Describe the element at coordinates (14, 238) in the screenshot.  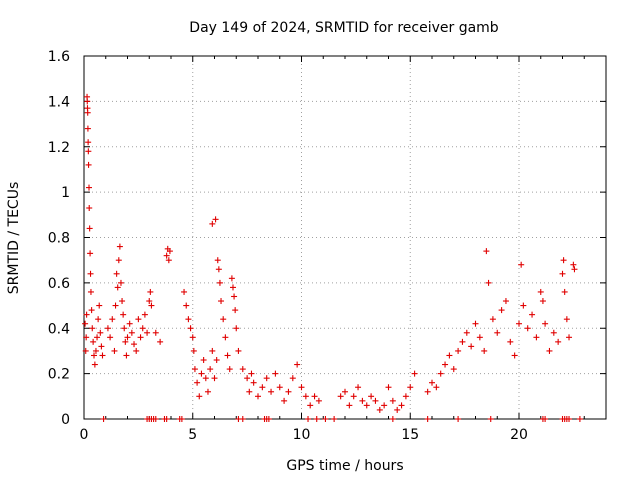
I see `y-axis-title: SRMTID / TECUs` at that location.